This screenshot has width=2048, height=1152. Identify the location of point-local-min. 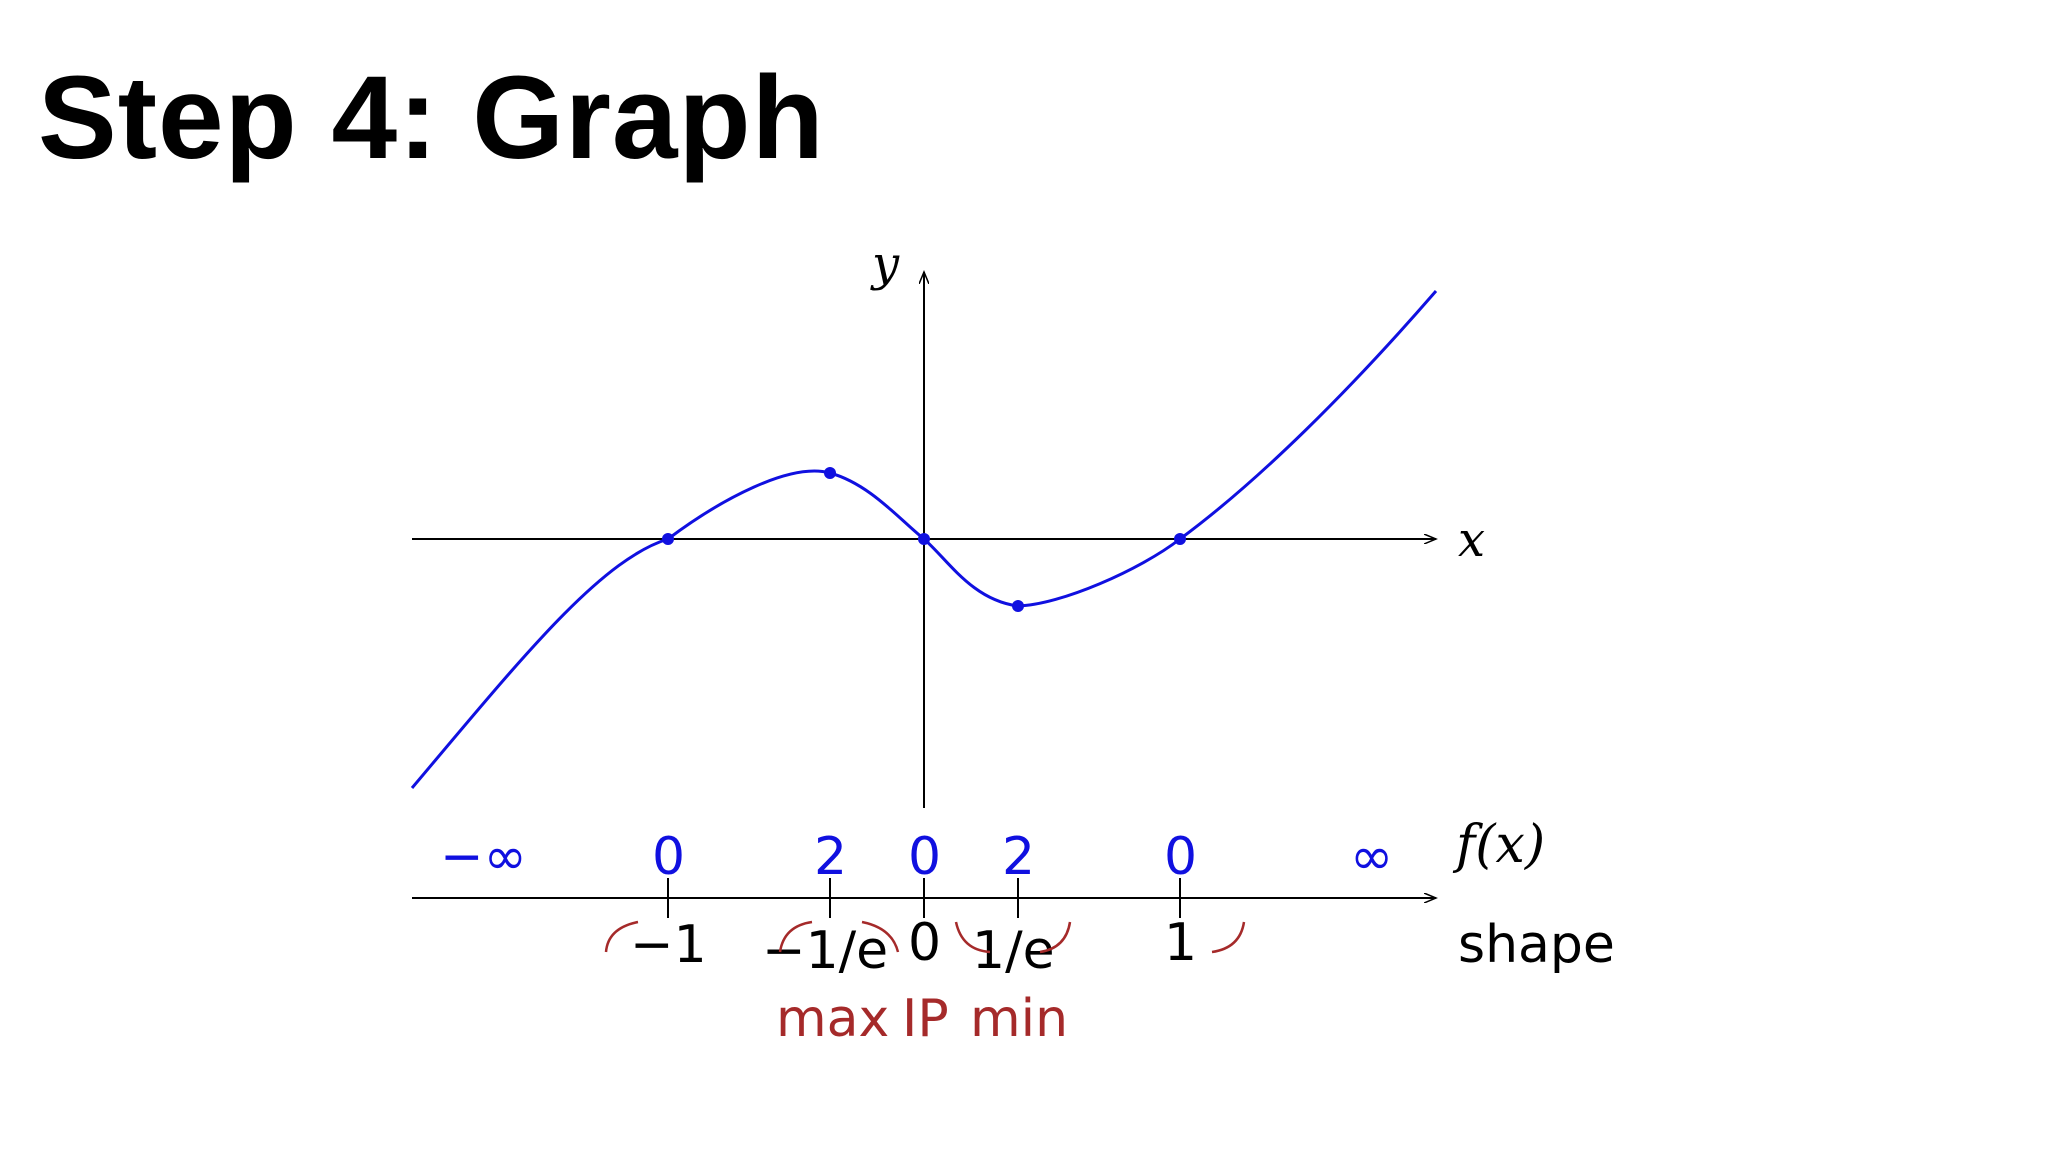
(1018, 606).